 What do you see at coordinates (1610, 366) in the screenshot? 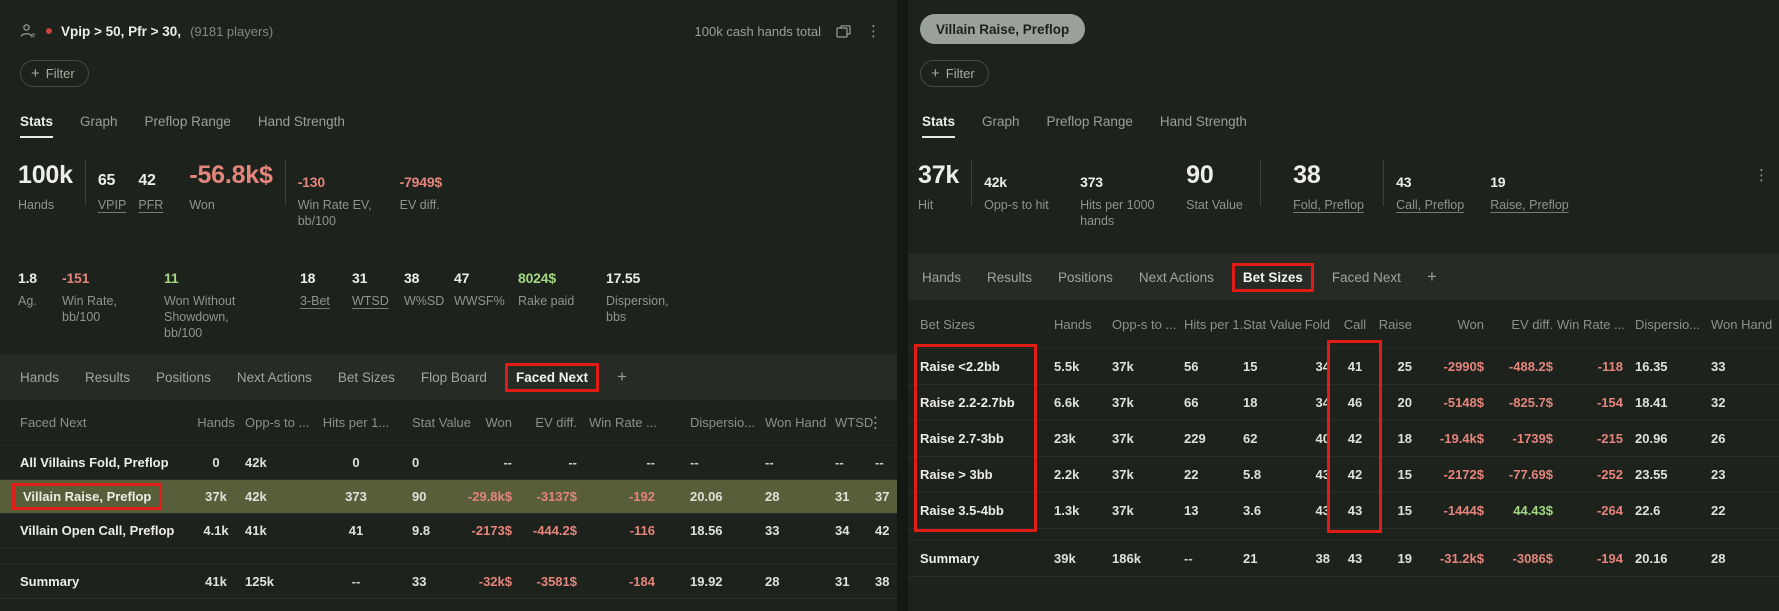
I see `cell: -118` at bounding box center [1610, 366].